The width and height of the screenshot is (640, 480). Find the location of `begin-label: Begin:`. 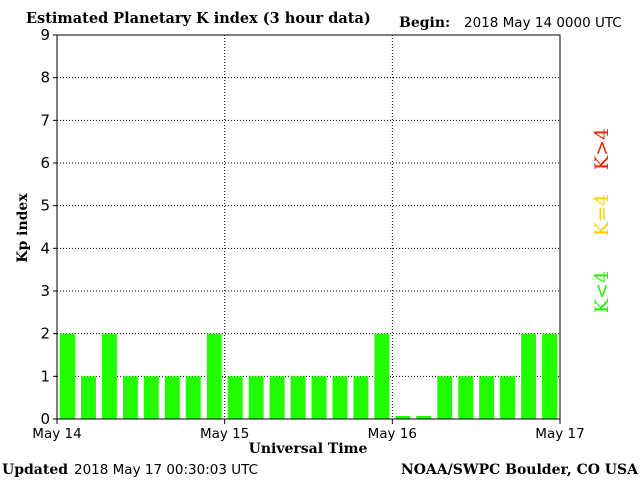

begin-label: Begin: is located at coordinates (424, 23).